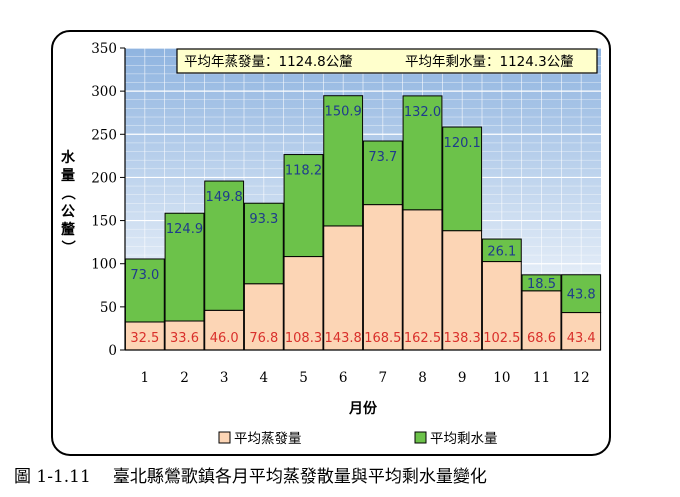  Describe the element at coordinates (144, 275) in the screenshot. I see `label-water-1: 73.0` at that location.